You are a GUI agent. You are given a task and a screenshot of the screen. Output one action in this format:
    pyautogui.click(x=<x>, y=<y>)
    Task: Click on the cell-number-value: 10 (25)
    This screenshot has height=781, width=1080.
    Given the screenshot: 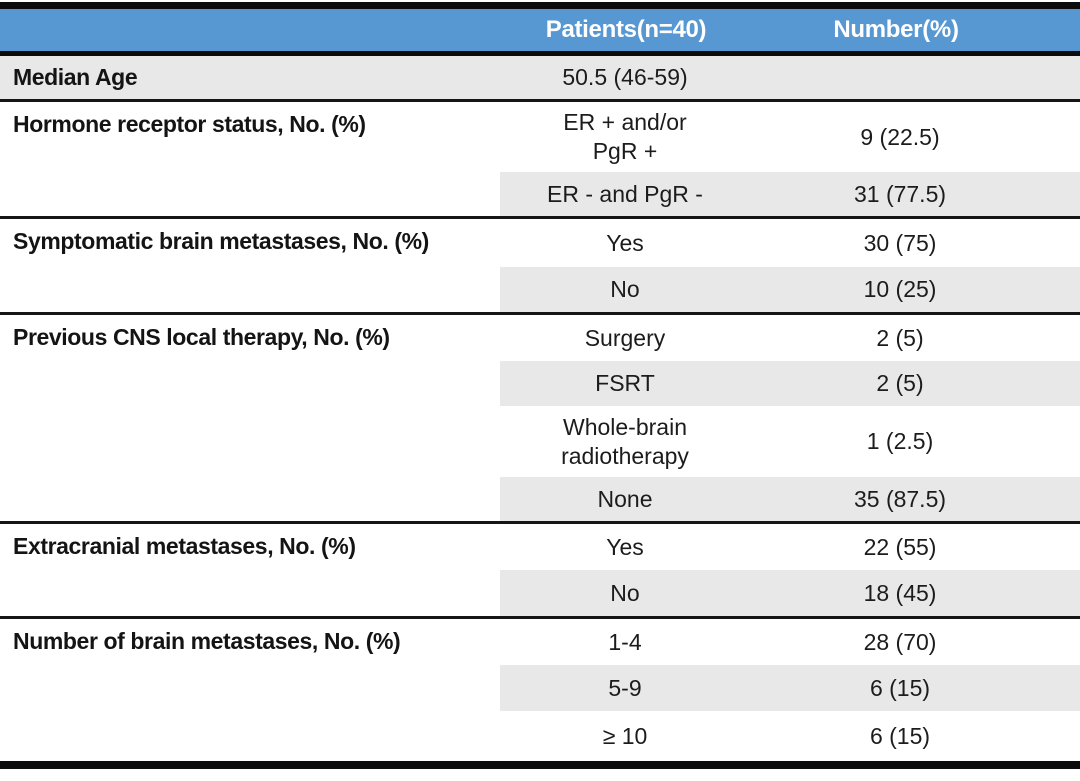 What is the action you would take?
    pyautogui.click(x=900, y=289)
    